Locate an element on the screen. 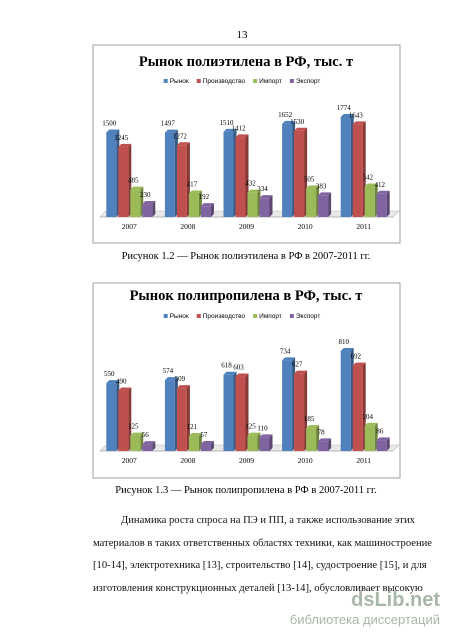 This screenshot has height=637, width=450. data-label: 603 is located at coordinates (238, 368).